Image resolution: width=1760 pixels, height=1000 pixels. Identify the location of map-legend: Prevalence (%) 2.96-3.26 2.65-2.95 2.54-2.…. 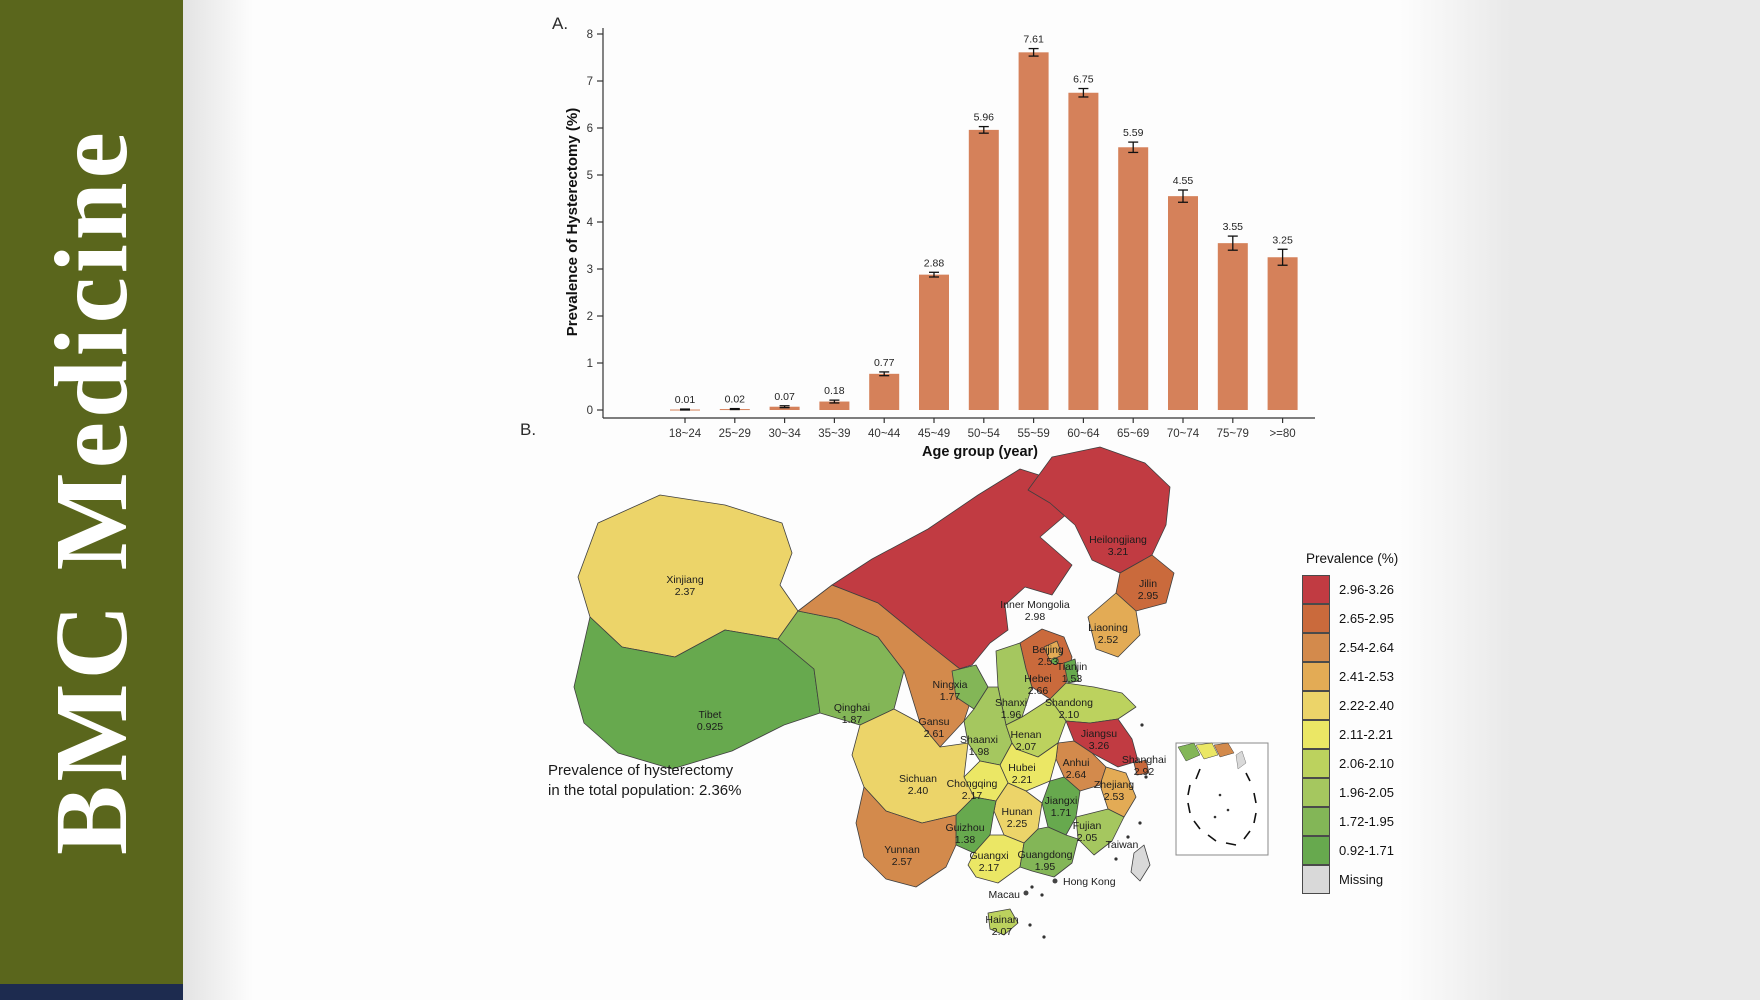
(1350, 722).